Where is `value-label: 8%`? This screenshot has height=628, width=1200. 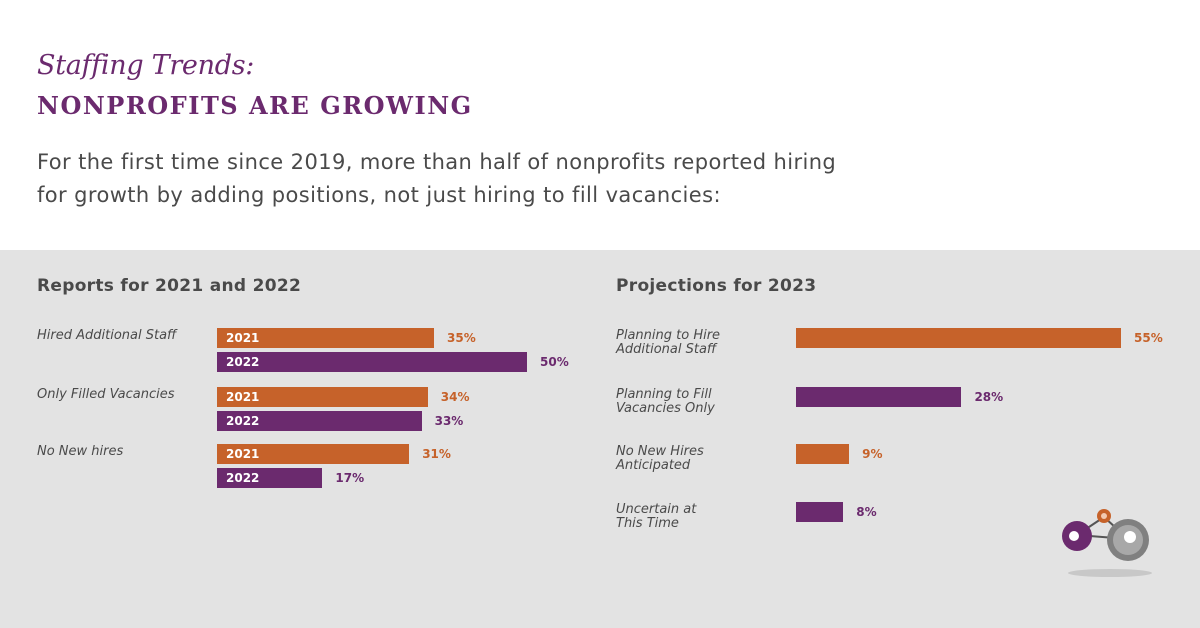
value-label: 8% is located at coordinates (866, 512).